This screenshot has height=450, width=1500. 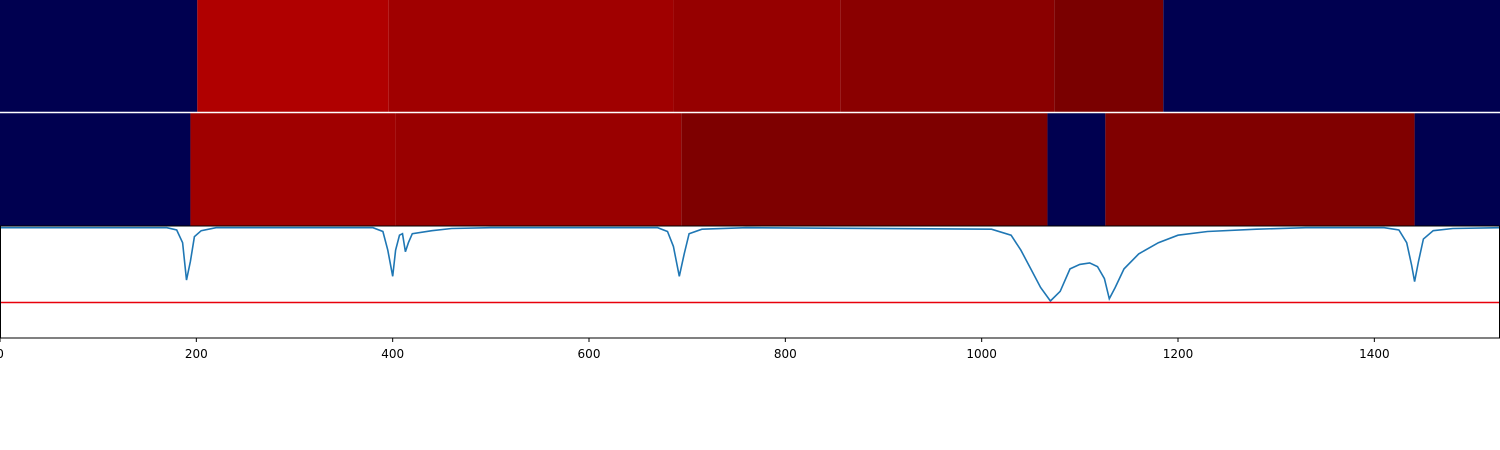 What do you see at coordinates (589, 354) in the screenshot?
I see `x-tick-label: 600` at bounding box center [589, 354].